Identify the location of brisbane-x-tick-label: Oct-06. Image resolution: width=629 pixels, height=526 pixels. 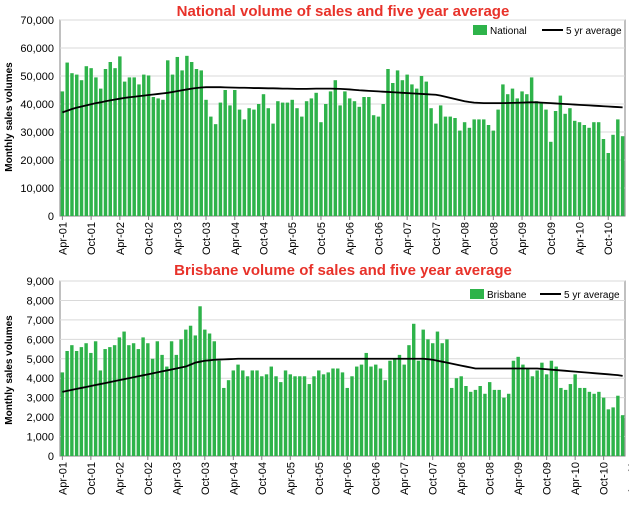
(377, 478).